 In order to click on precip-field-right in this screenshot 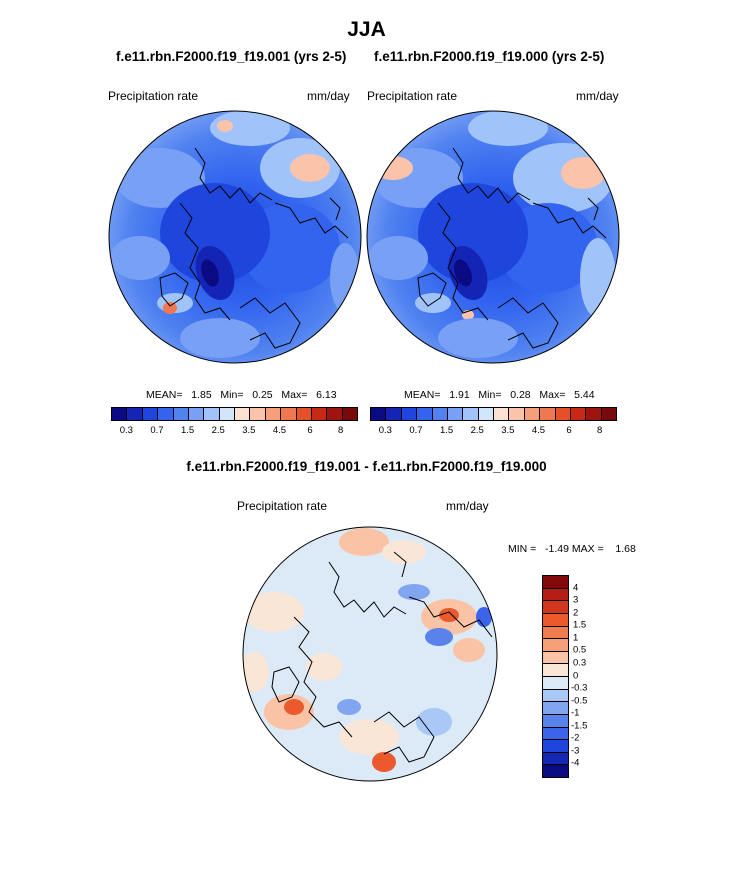, I will do `click(493, 237)`.